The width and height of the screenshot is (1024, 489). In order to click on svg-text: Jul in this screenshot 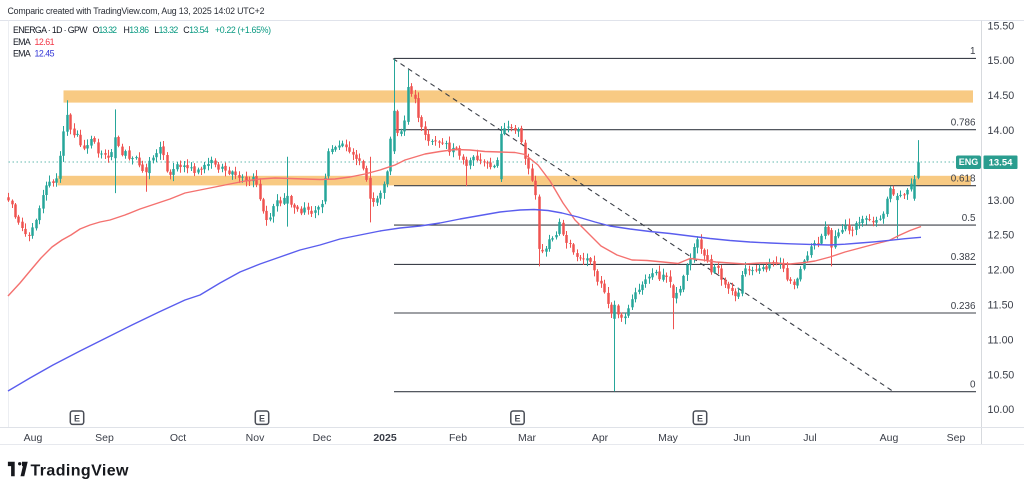, I will do `click(809, 438)`.